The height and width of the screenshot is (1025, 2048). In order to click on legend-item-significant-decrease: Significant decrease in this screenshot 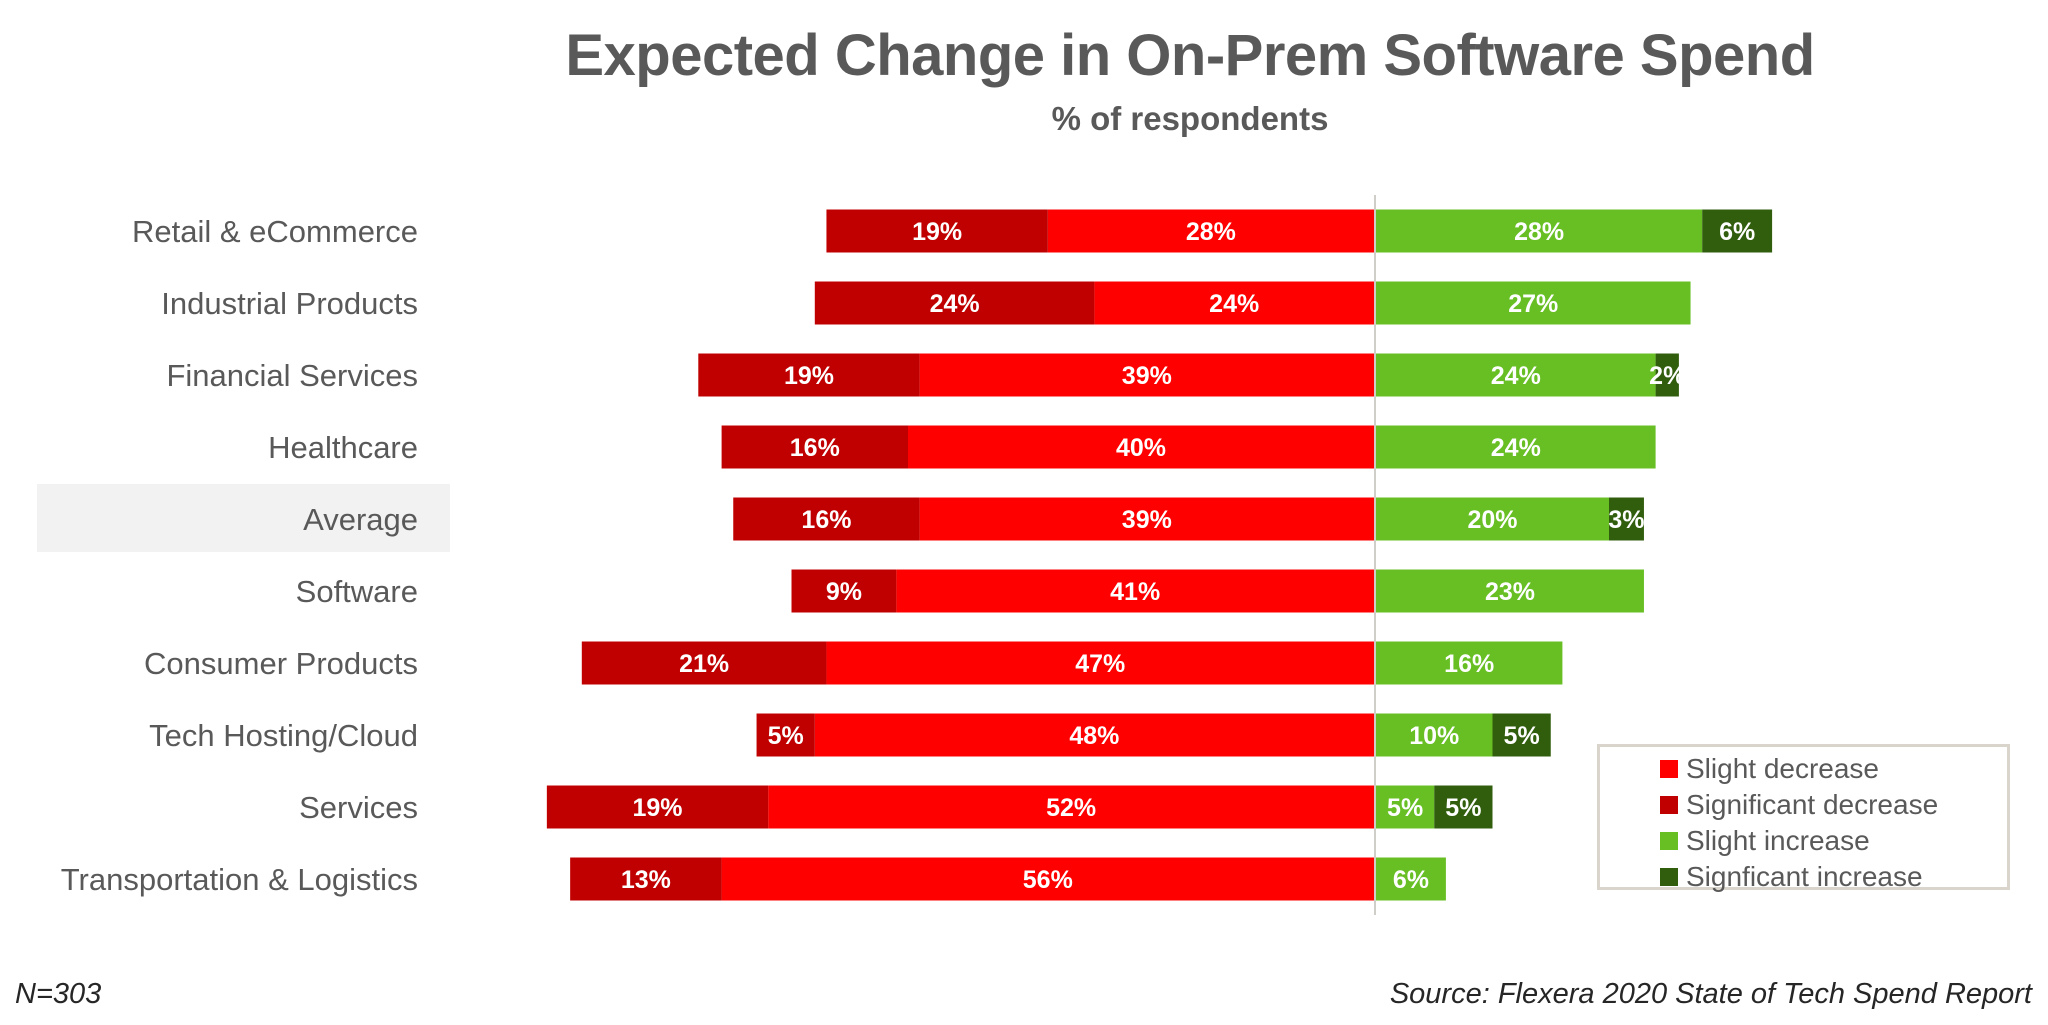, I will do `click(1799, 805)`.